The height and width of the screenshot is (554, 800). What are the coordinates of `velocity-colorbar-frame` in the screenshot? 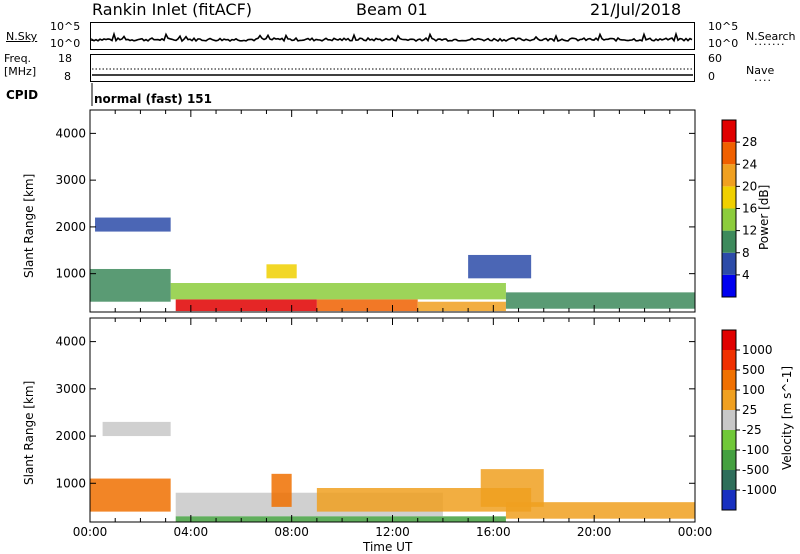 It's located at (729, 420).